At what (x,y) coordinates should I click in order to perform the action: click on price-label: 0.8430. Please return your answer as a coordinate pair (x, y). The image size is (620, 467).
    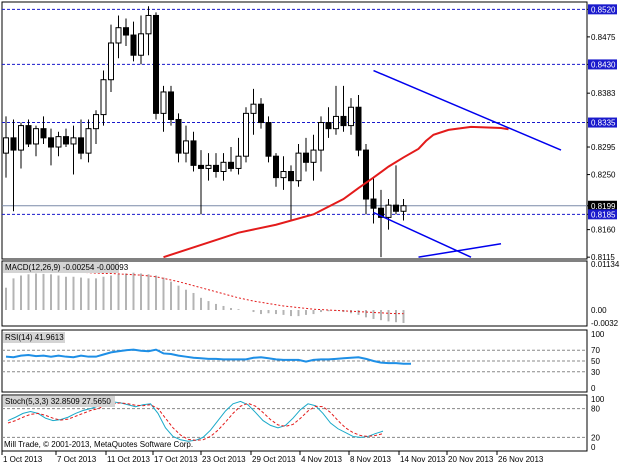
    Looking at the image, I should click on (603, 64).